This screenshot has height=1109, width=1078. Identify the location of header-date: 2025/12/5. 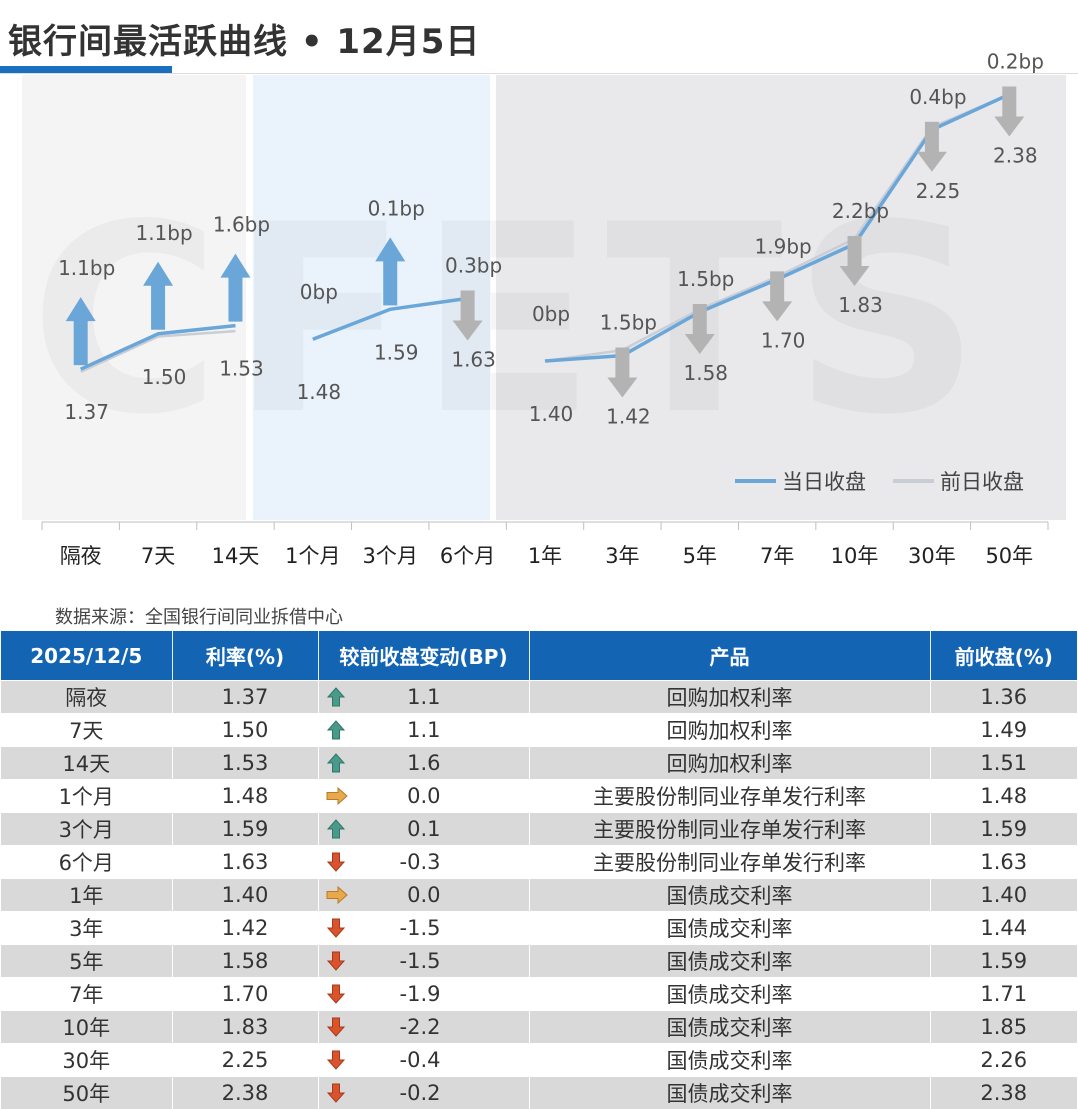
(86, 656).